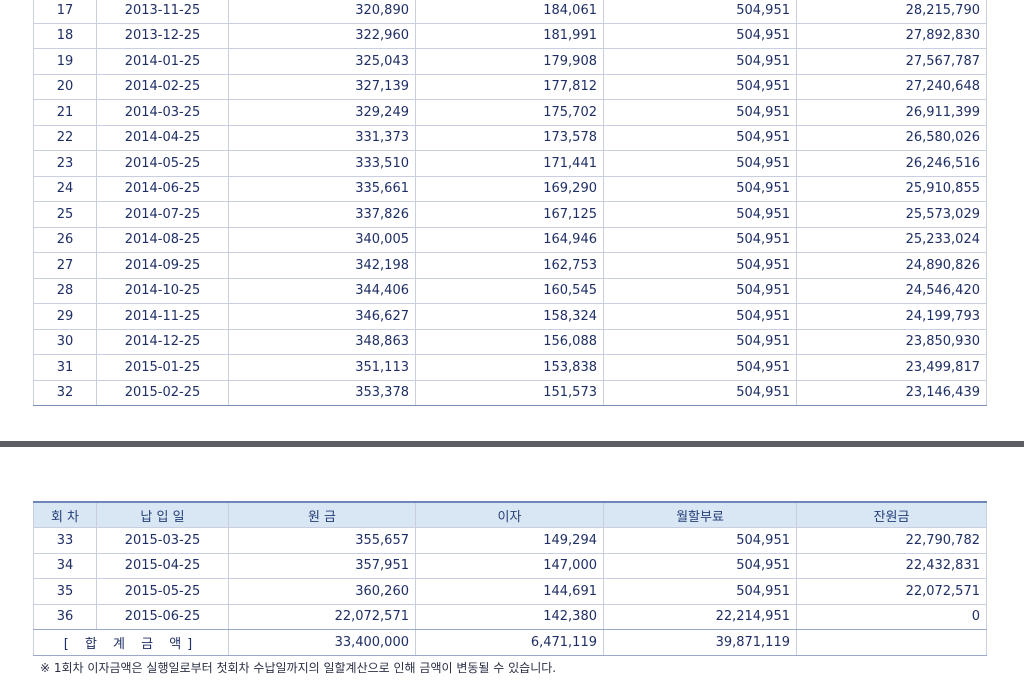 Image resolution: width=1024 pixels, height=680 pixels. I want to click on interest-cell: 142,380, so click(509, 616).